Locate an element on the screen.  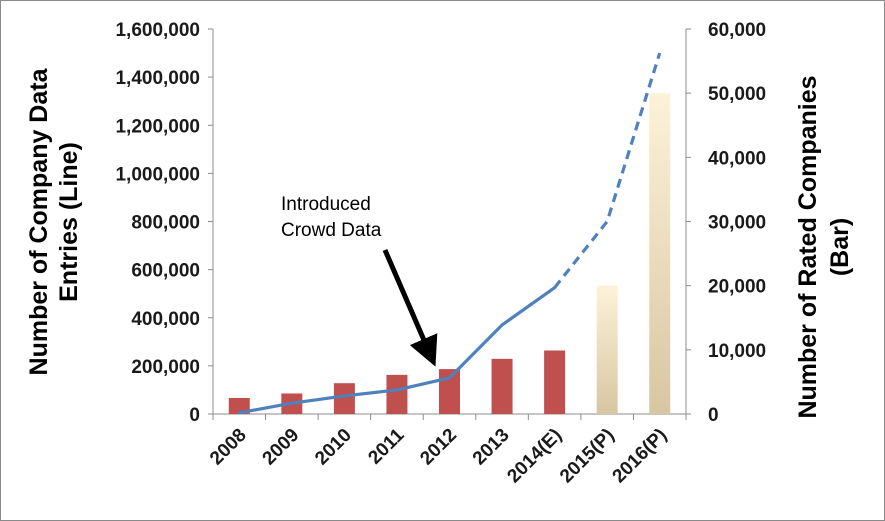
left-tick-label: 0 is located at coordinates (194, 415).